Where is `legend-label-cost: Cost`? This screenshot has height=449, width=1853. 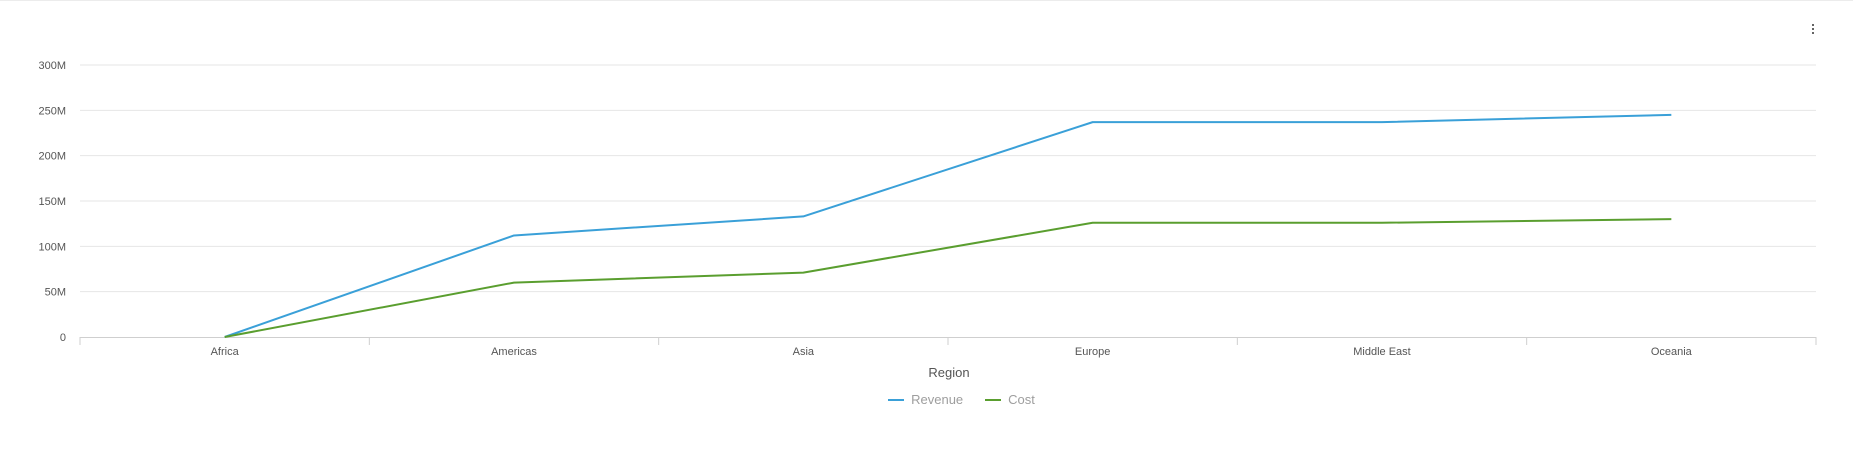
legend-label-cost: Cost is located at coordinates (1021, 399).